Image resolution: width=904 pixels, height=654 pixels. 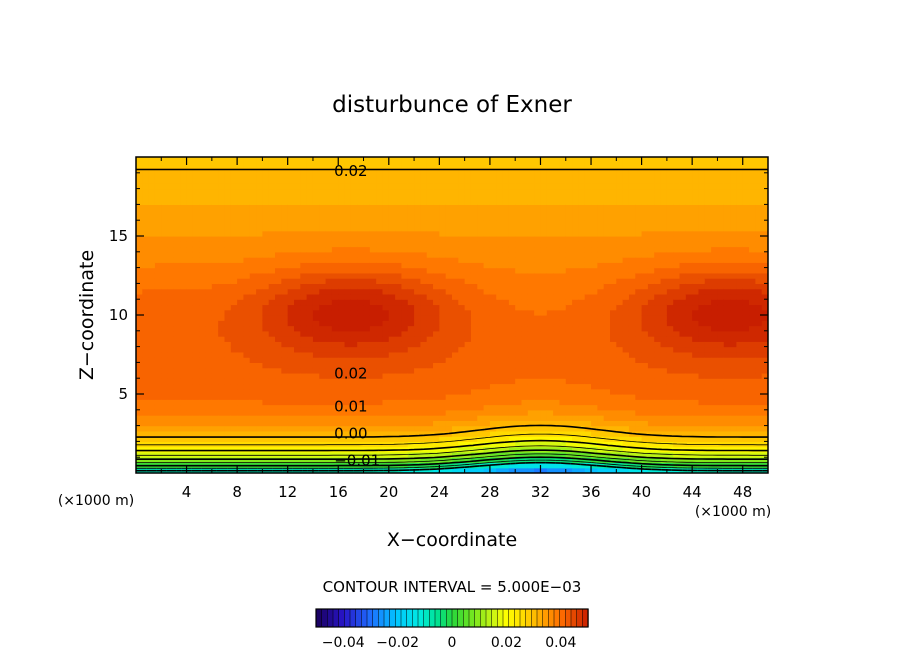 What do you see at coordinates (123, 394) in the screenshot?
I see `y-tick-label: 5` at bounding box center [123, 394].